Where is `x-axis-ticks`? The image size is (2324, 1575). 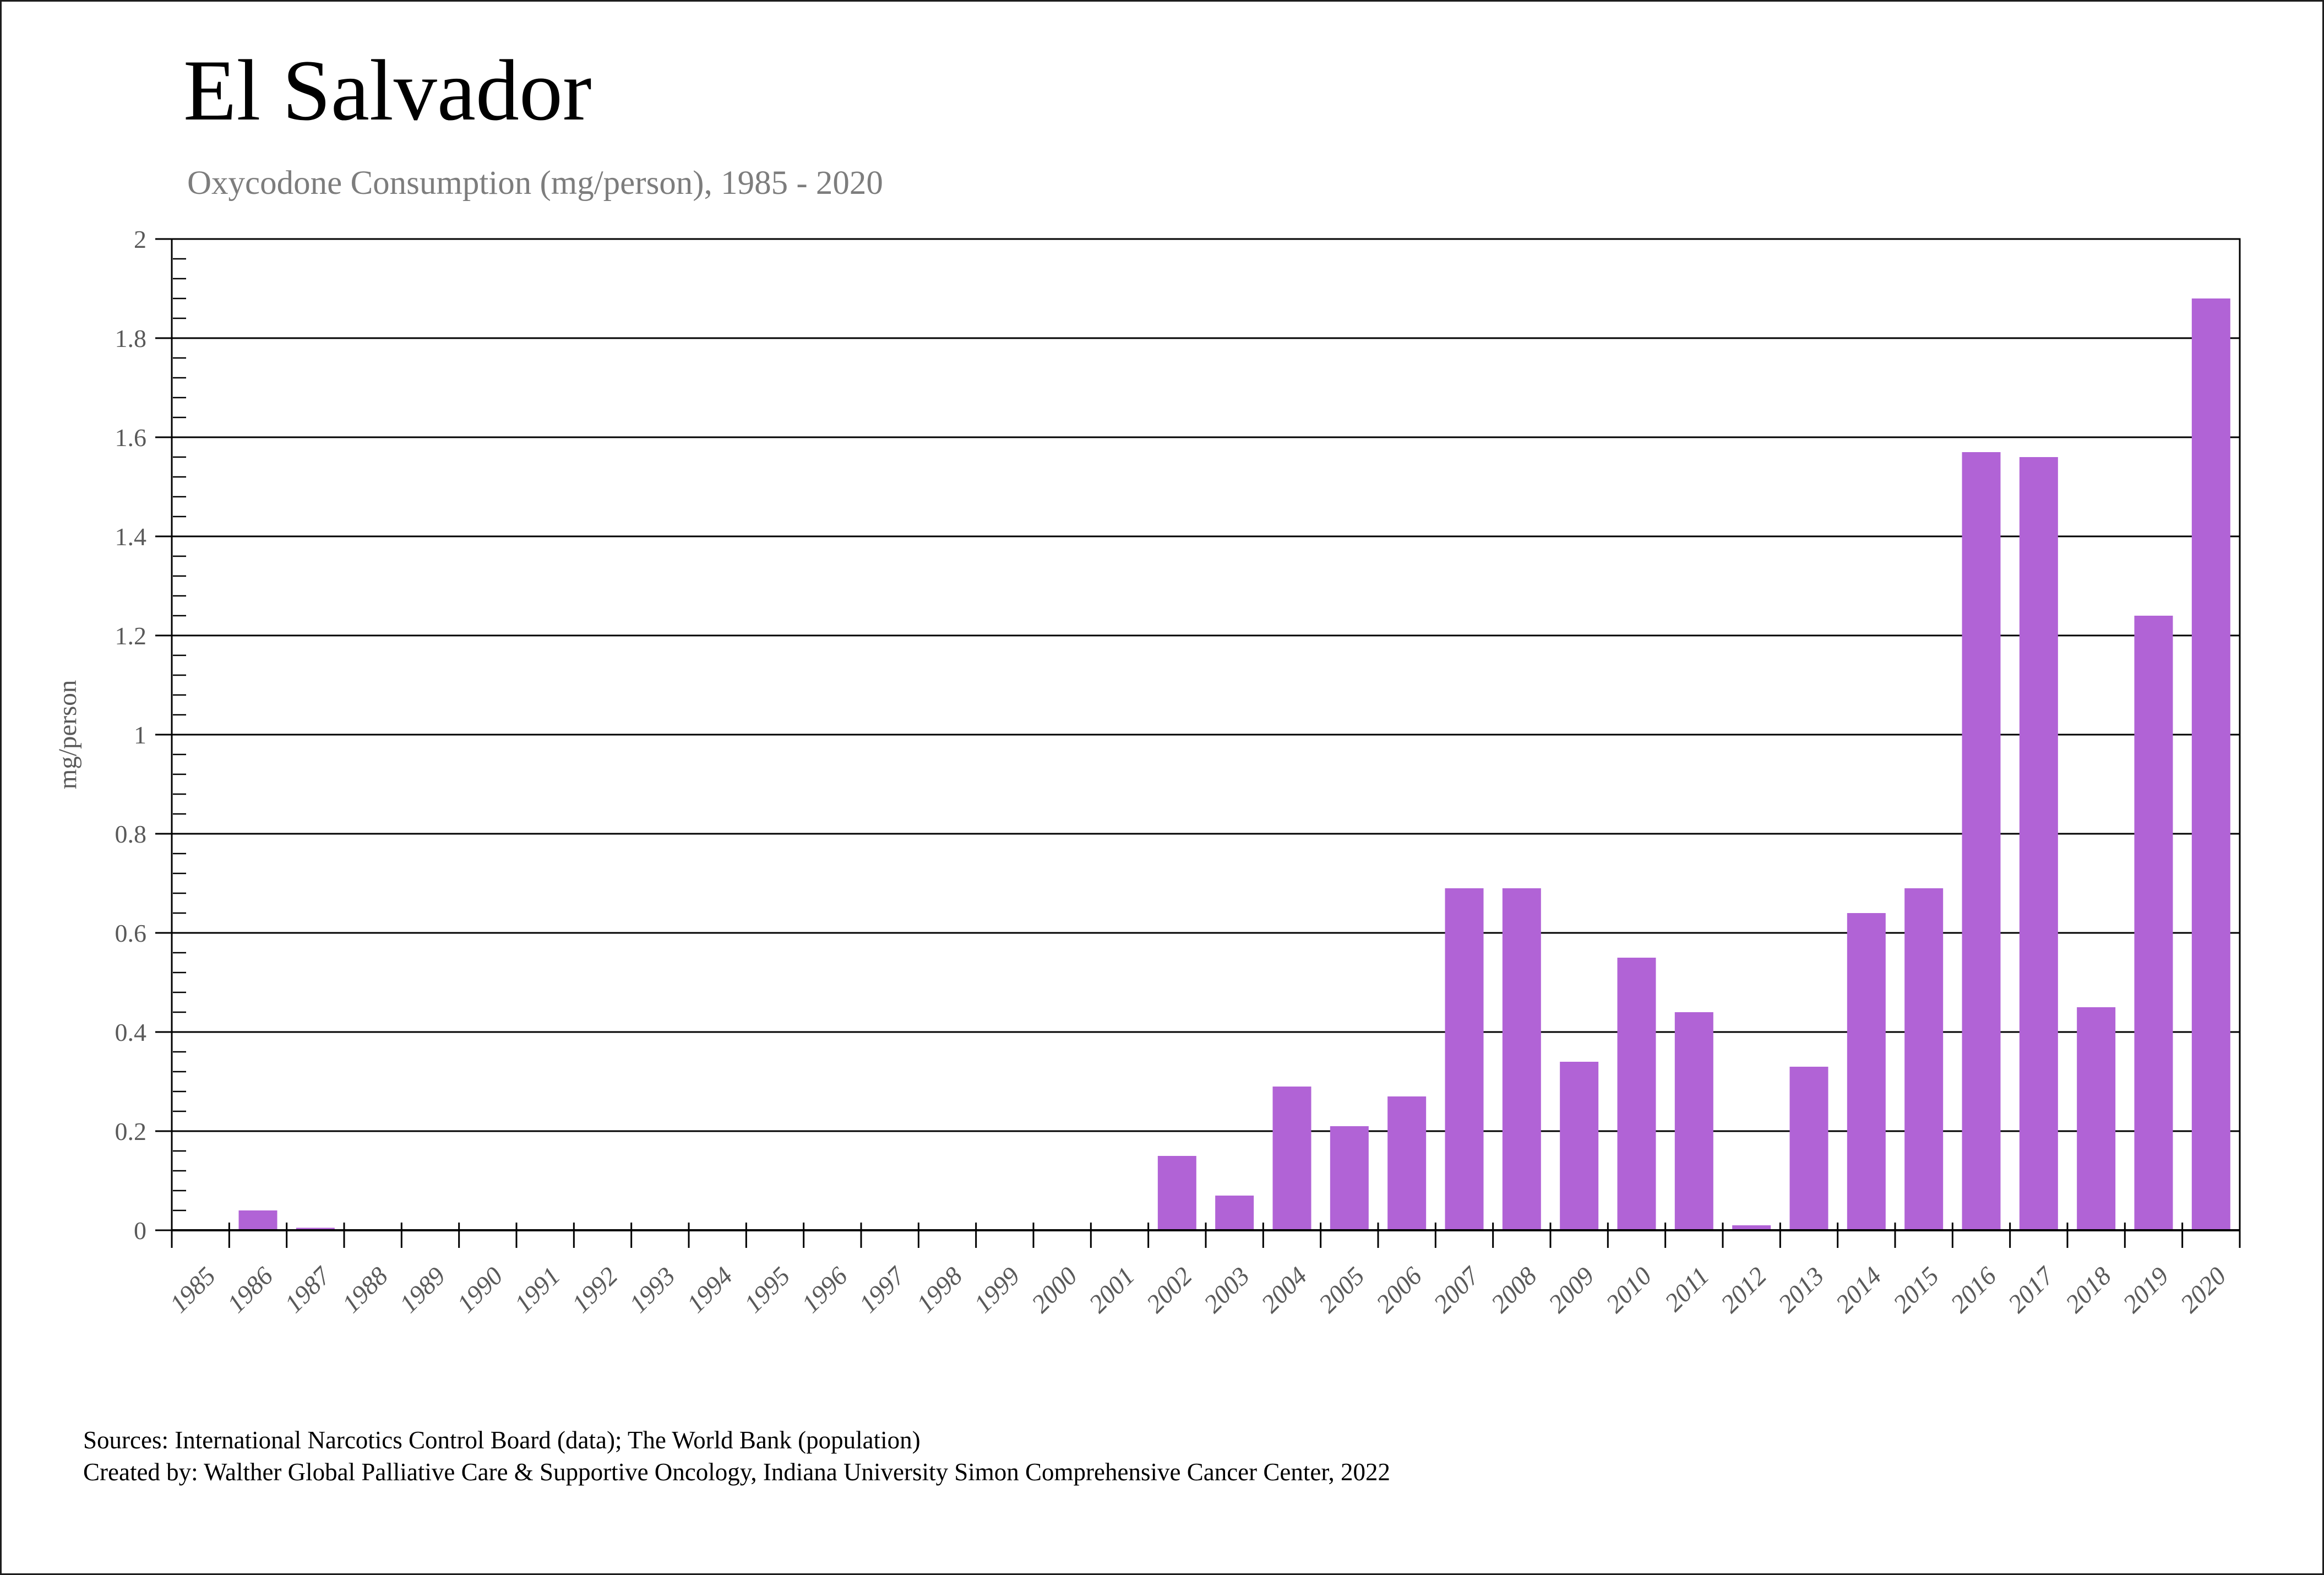 x-axis-ticks is located at coordinates (1206, 1235).